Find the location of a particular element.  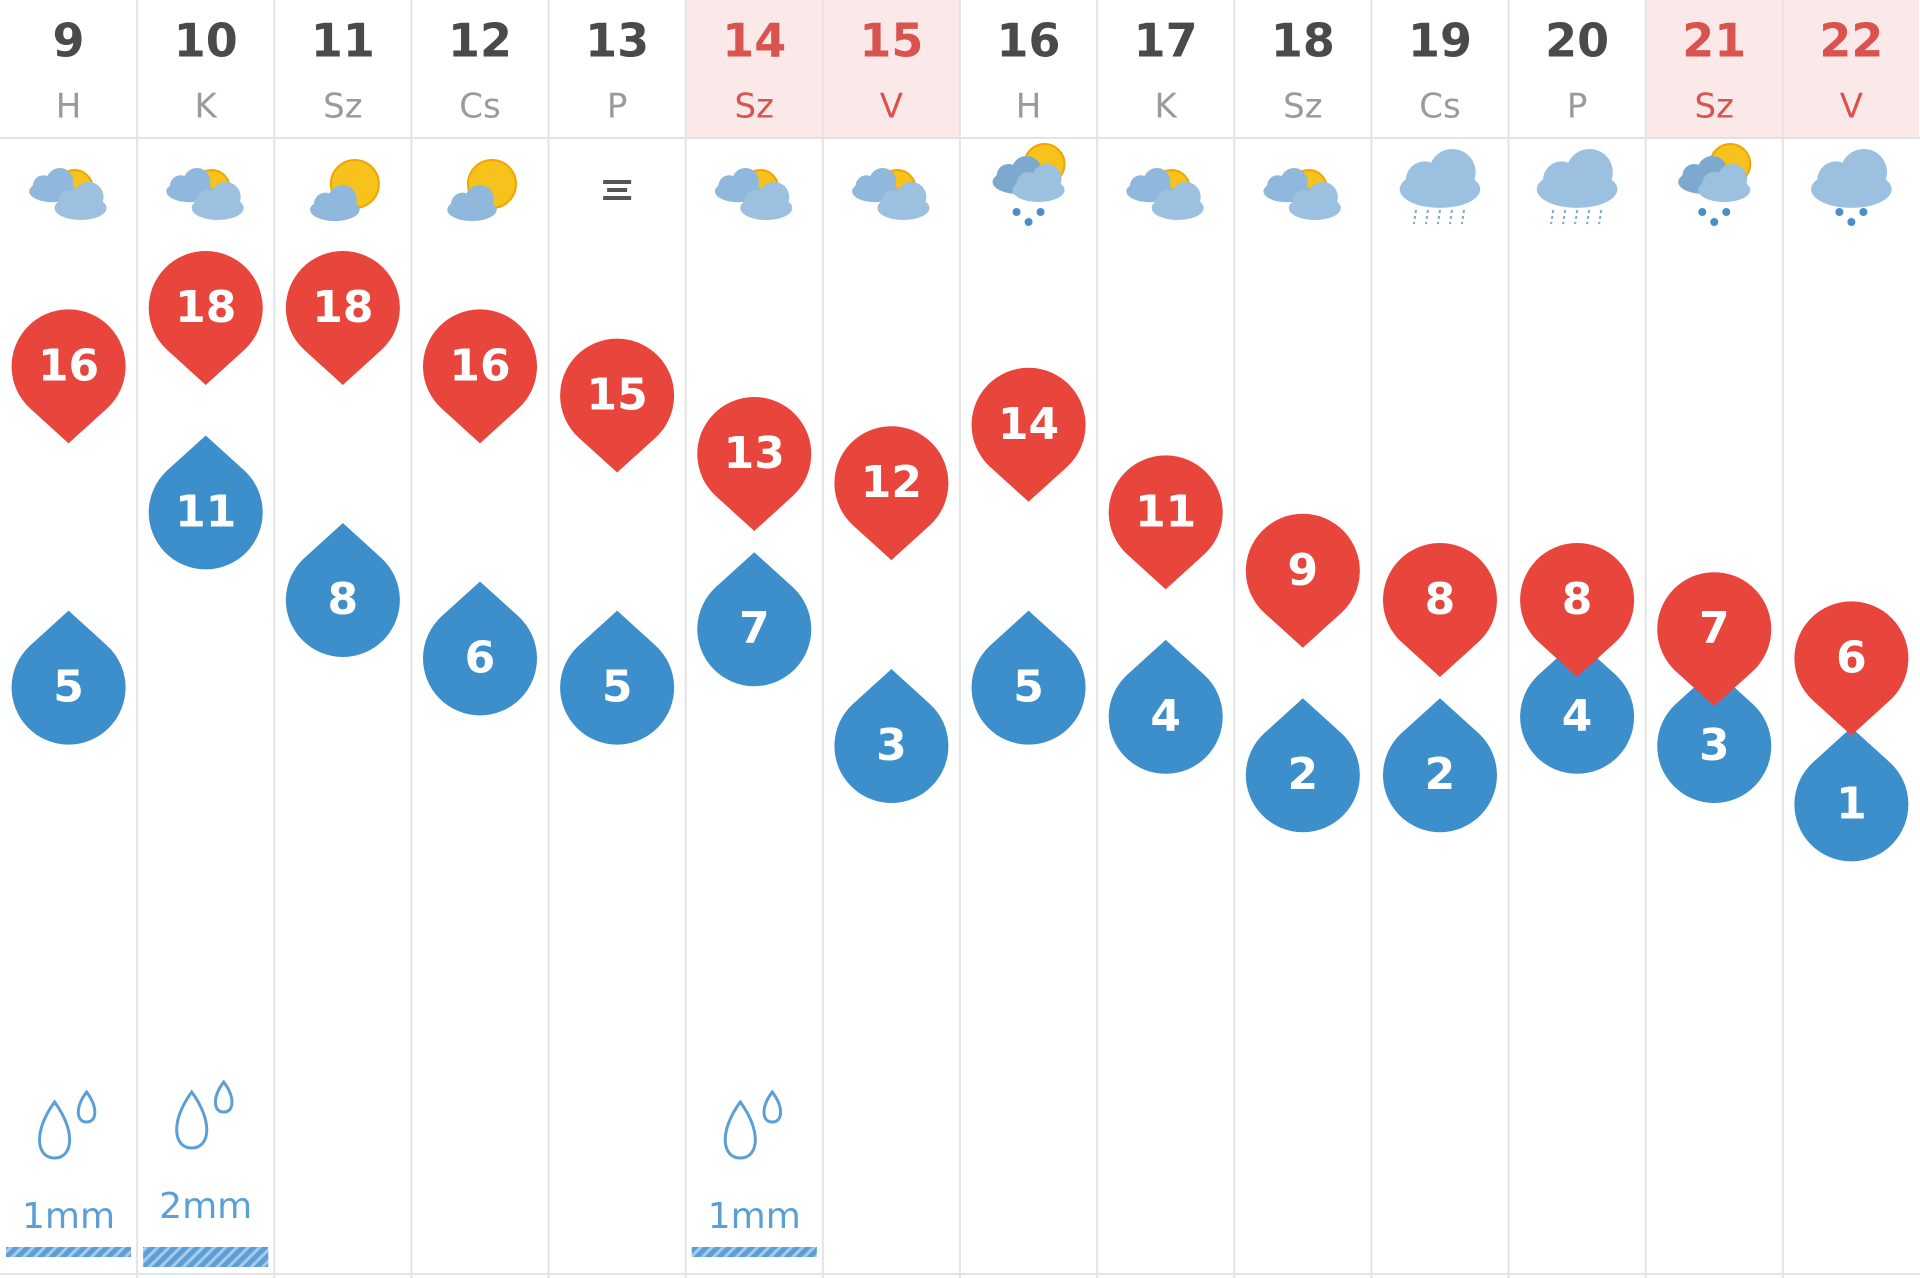

min-temp-marker-label: 3 is located at coordinates (1714, 745).